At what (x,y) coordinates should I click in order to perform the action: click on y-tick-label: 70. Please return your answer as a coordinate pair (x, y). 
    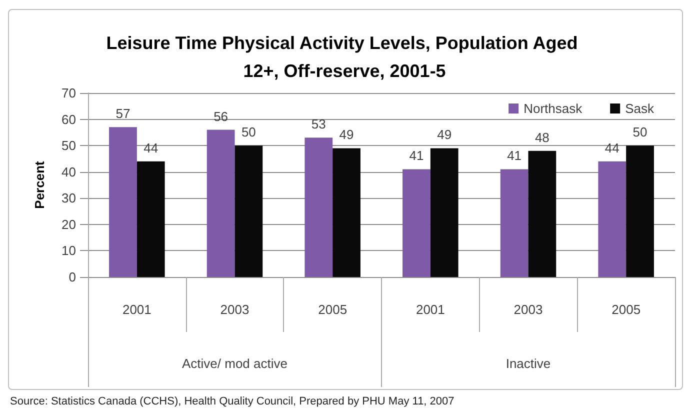
    Looking at the image, I should click on (69, 93).